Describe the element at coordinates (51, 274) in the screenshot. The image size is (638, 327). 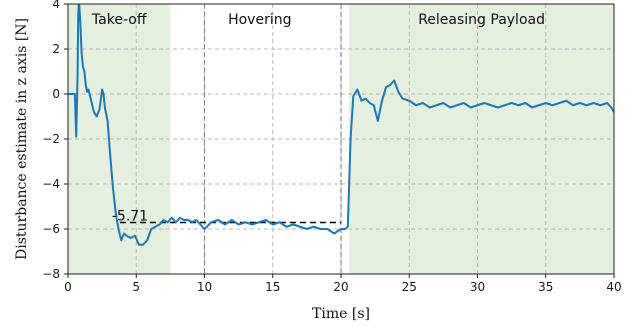
I see `y-tick-label--8: −8` at that location.